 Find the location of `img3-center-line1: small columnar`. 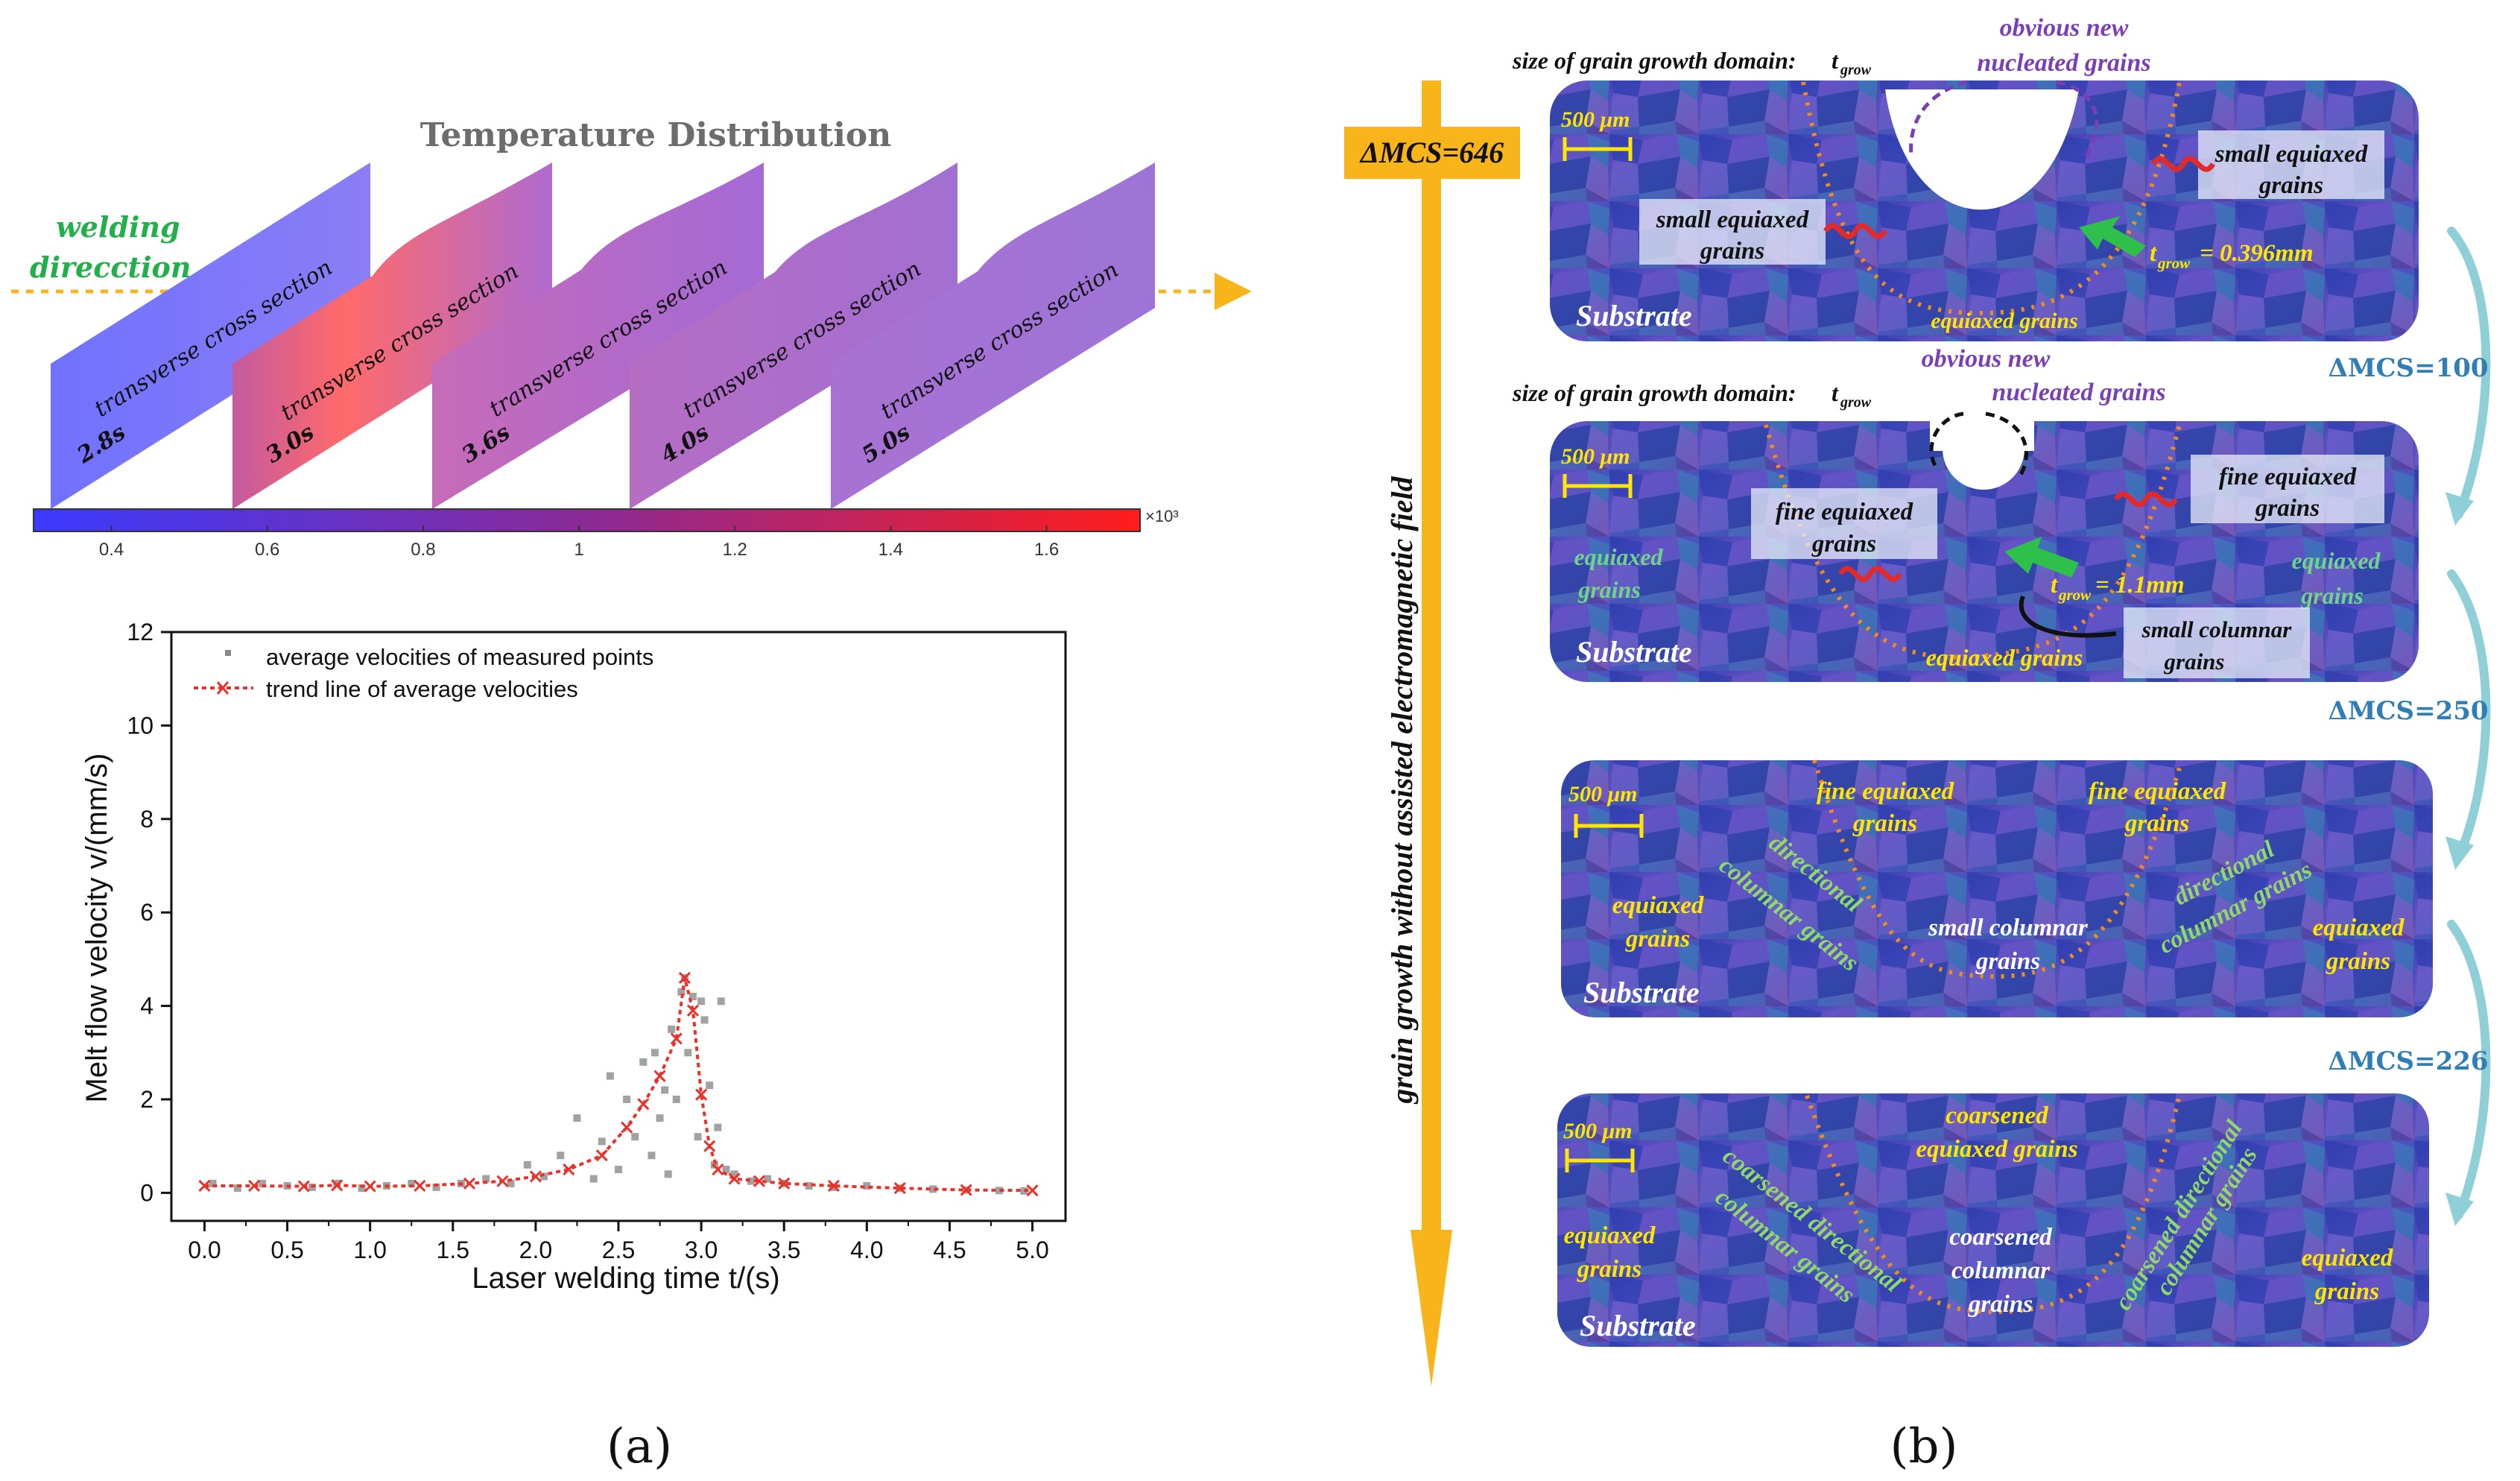

img3-center-line1: small columnar is located at coordinates (2008, 928).